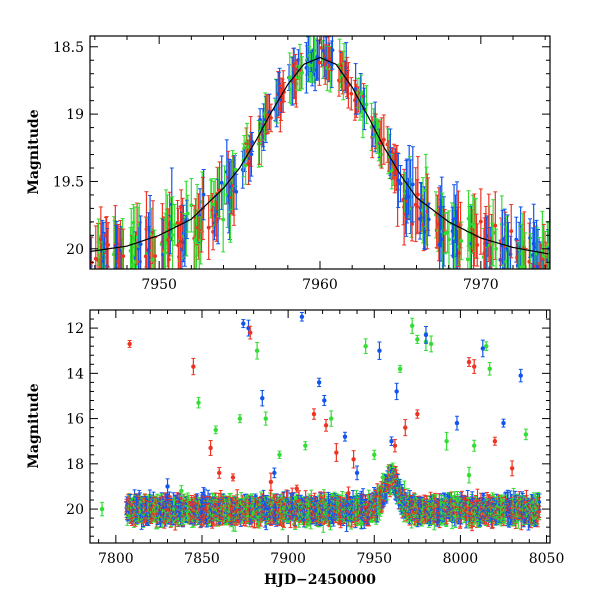 The height and width of the screenshot is (600, 600). Describe the element at coordinates (75, 250) in the screenshot. I see `y-tick-label: 20` at that location.